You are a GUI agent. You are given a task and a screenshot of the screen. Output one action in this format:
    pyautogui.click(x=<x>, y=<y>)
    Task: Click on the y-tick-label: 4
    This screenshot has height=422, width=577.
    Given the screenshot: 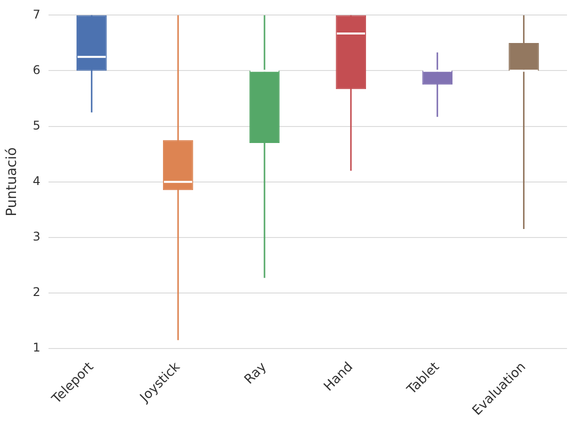 What is the action you would take?
    pyautogui.click(x=36, y=181)
    